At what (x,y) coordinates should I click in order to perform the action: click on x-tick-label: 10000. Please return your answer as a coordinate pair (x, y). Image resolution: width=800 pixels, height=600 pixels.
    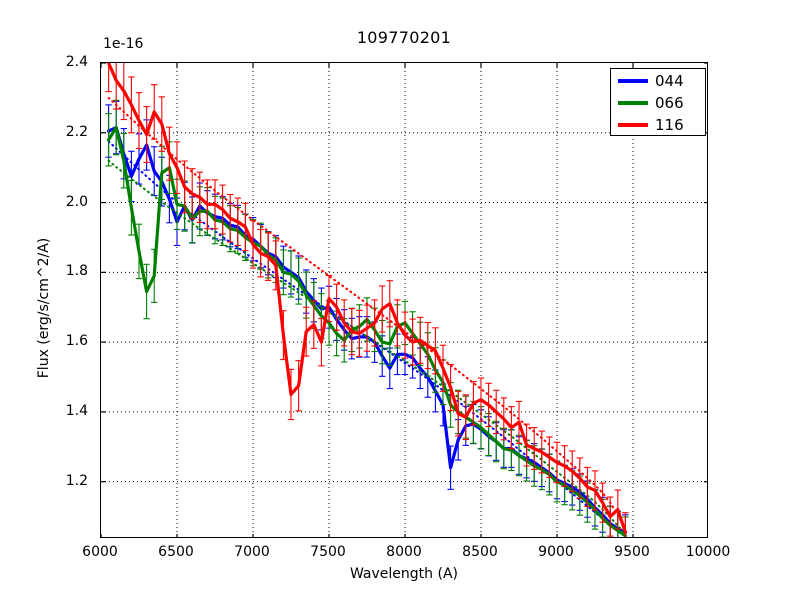
    Looking at the image, I should click on (708, 552).